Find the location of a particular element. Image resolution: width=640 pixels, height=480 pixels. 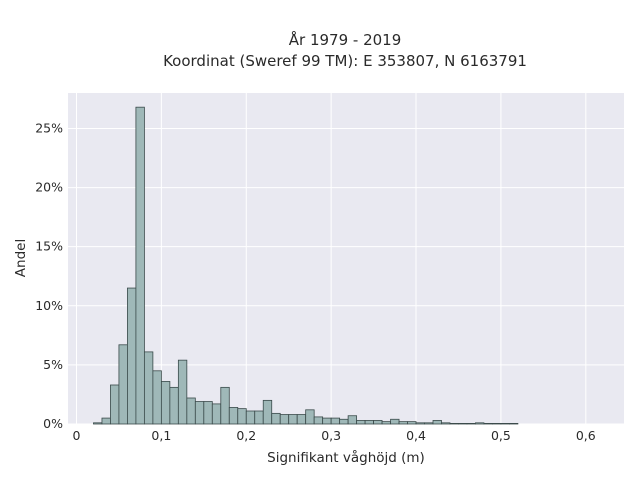

x-tick-label: 0,1 is located at coordinates (161, 435).